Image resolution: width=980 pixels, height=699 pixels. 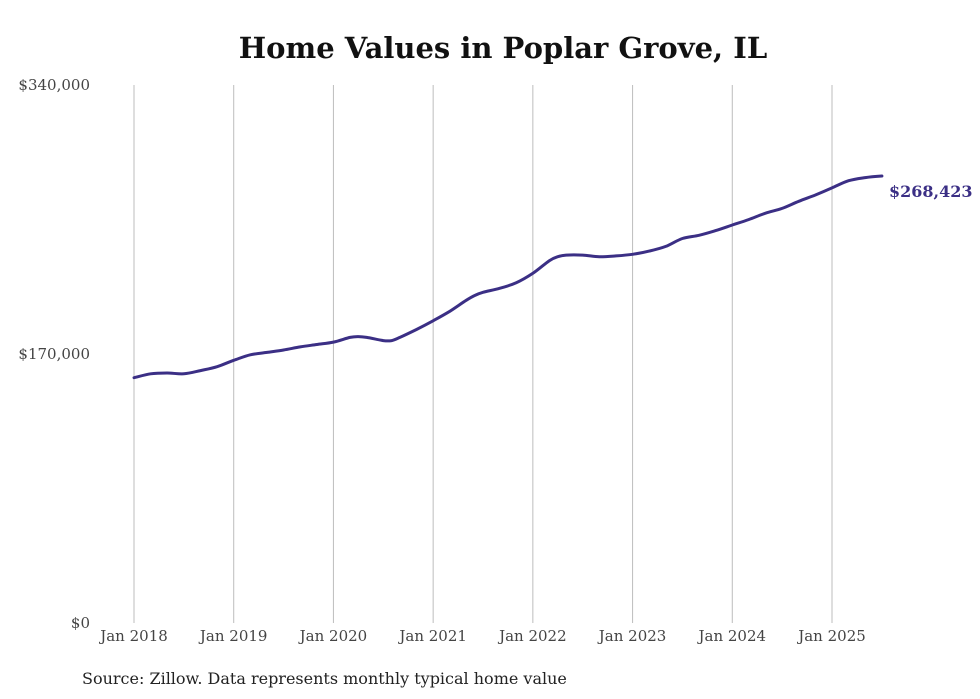 What do you see at coordinates (432, 636) in the screenshot?
I see `x-tick-label: Jan 2021` at bounding box center [432, 636].